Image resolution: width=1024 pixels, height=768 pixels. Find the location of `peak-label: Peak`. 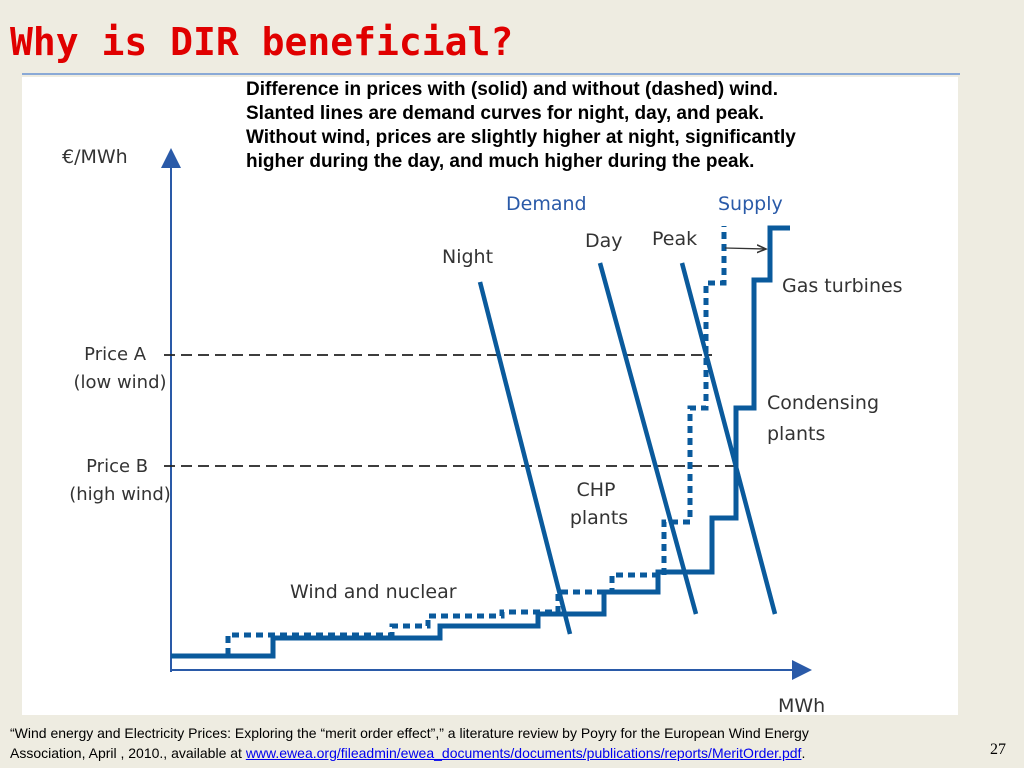

peak-label: Peak is located at coordinates (674, 239).